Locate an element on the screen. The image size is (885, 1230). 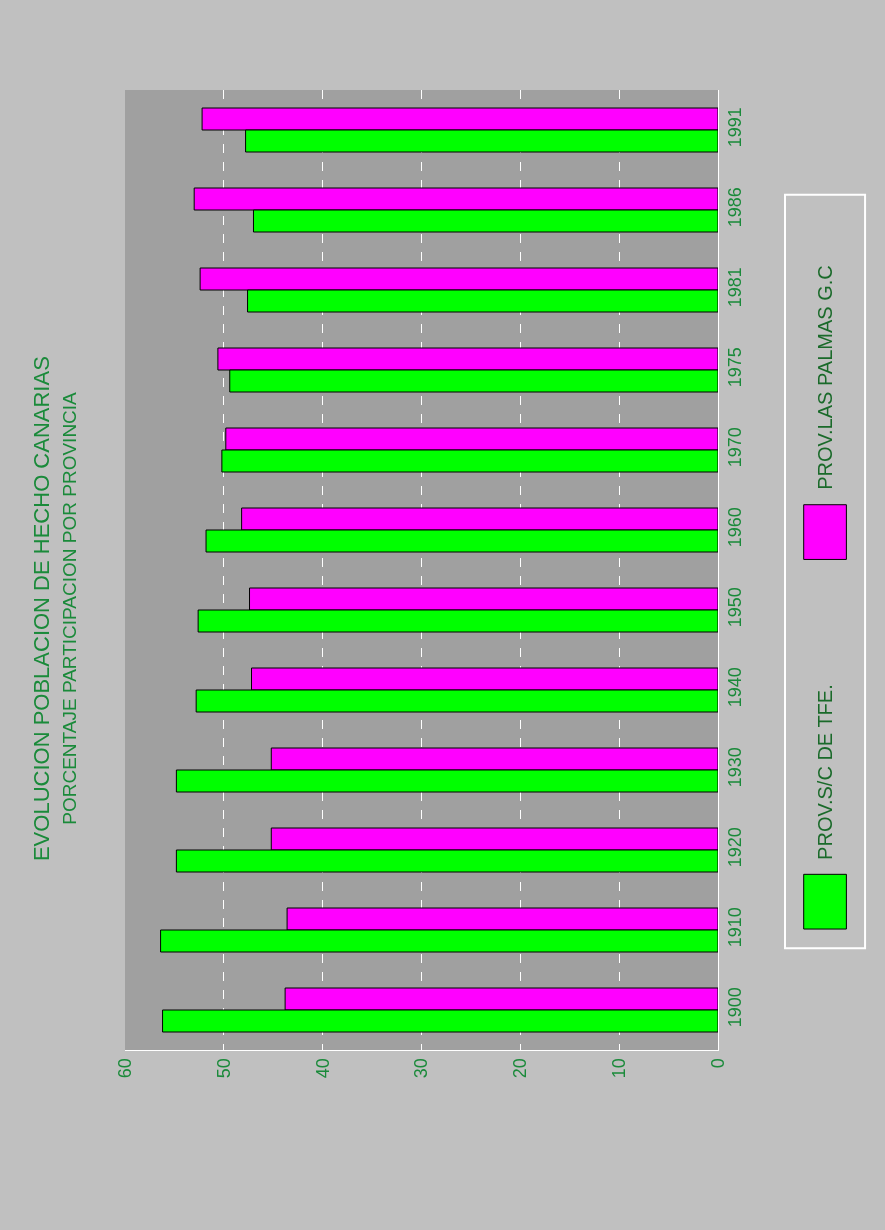
text: PORCENTAJE PARTICIPACION POR PROVINCIA is located at coordinates (69, 608).